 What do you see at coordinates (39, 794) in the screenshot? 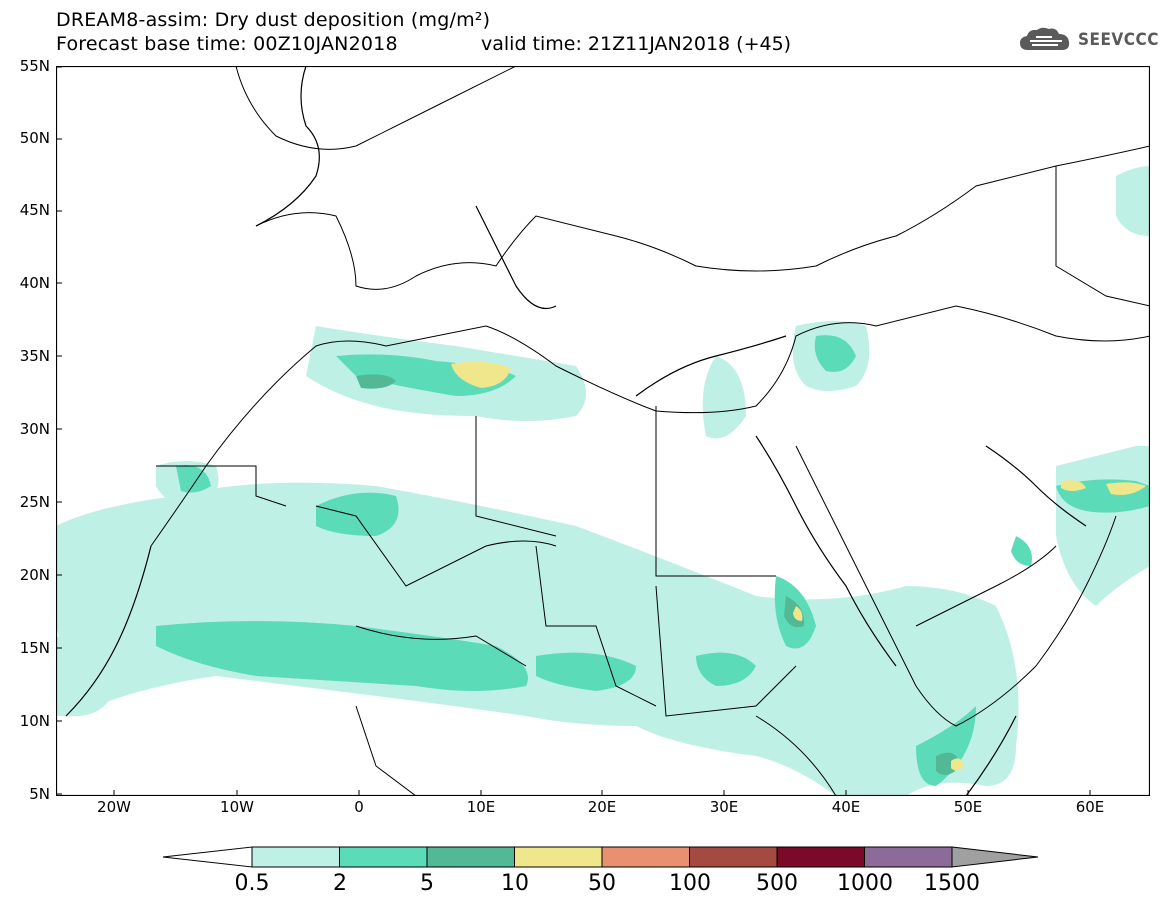
I see `lat-label: 5N` at bounding box center [39, 794].